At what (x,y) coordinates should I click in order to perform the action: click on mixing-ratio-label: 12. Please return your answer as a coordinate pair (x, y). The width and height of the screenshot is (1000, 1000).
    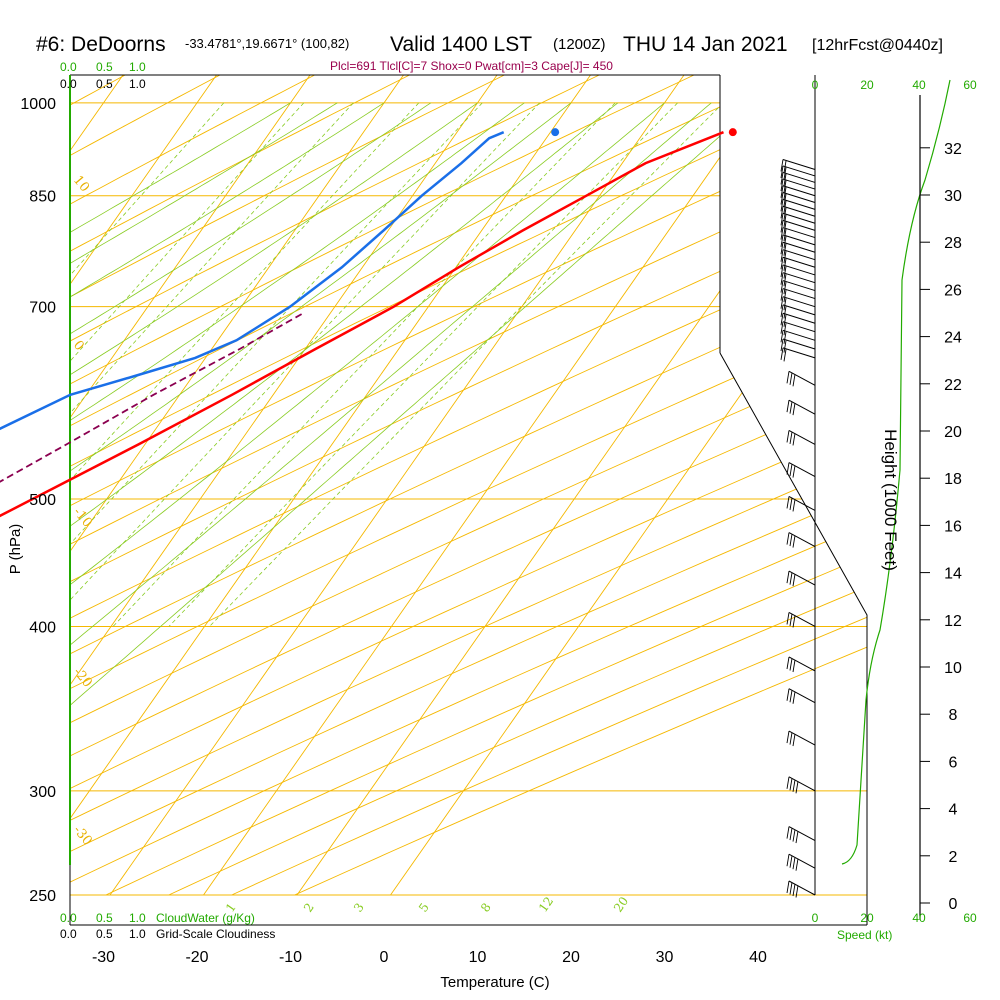
    Looking at the image, I should click on (546, 904).